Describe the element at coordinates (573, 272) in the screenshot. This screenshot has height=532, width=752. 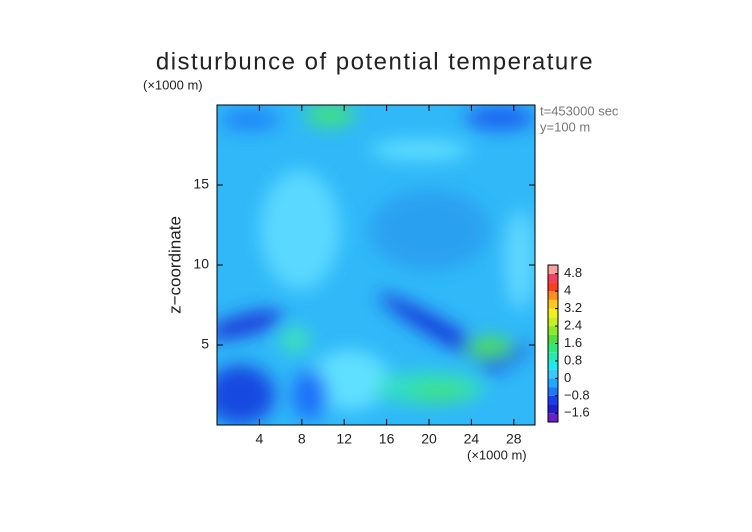
I see `colorbar-tick-label: 4.8` at that location.